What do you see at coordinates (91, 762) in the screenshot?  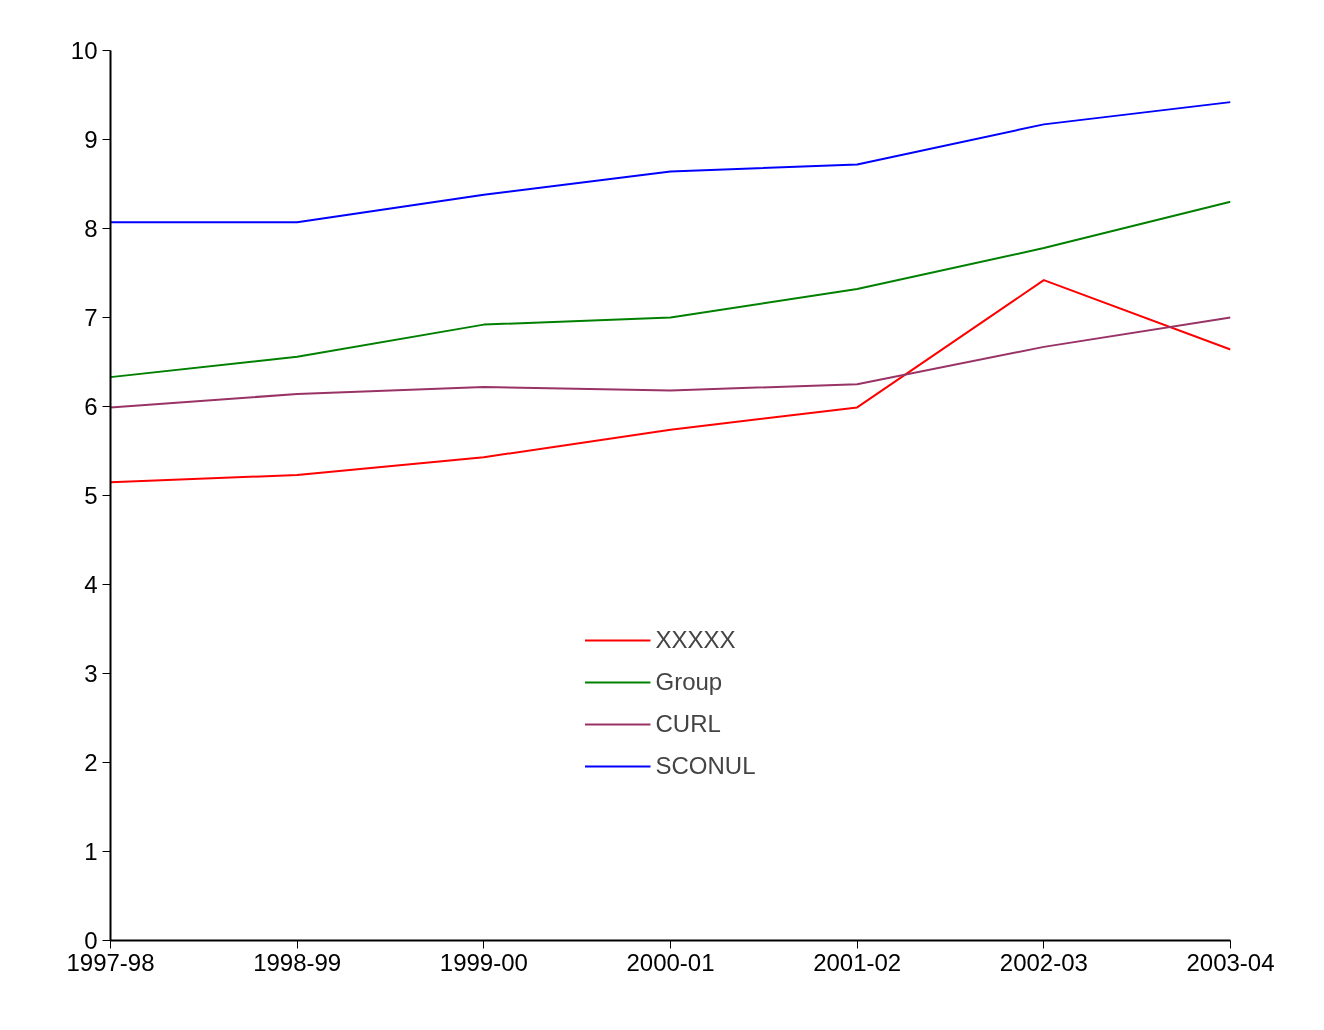 I see `y-tick-label: 2` at bounding box center [91, 762].